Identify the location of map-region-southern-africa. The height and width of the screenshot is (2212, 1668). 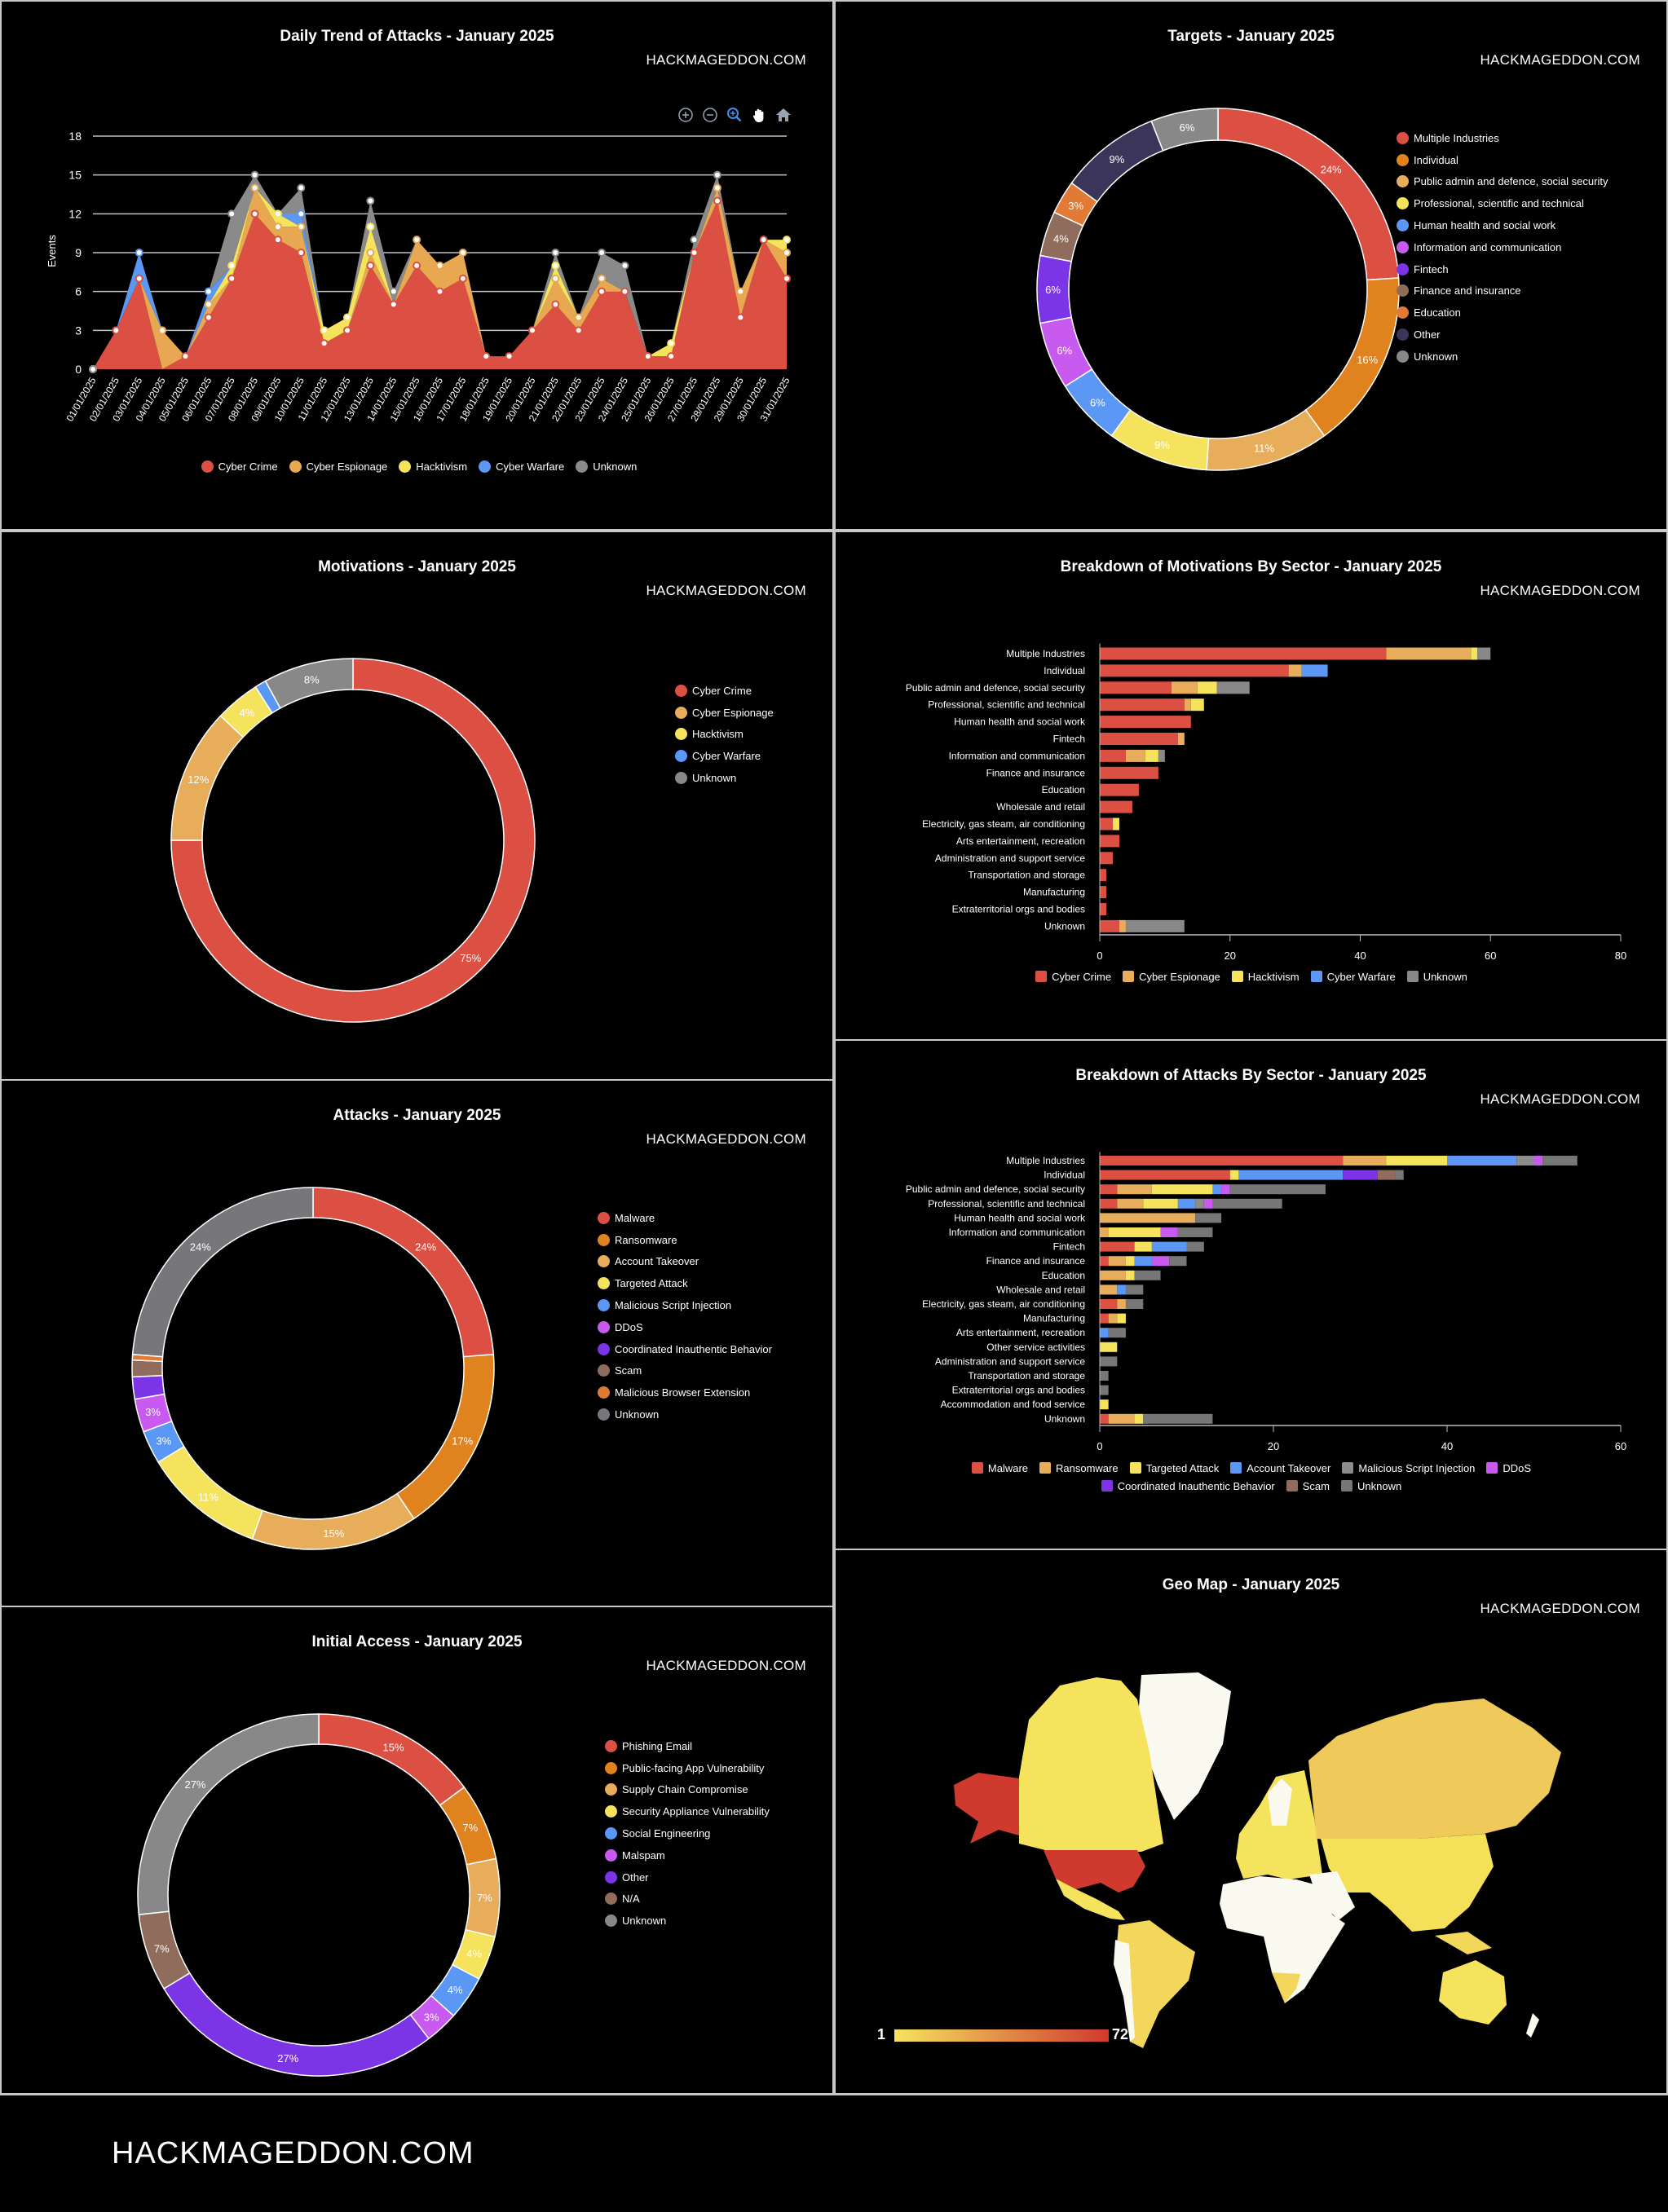
(1286, 1987).